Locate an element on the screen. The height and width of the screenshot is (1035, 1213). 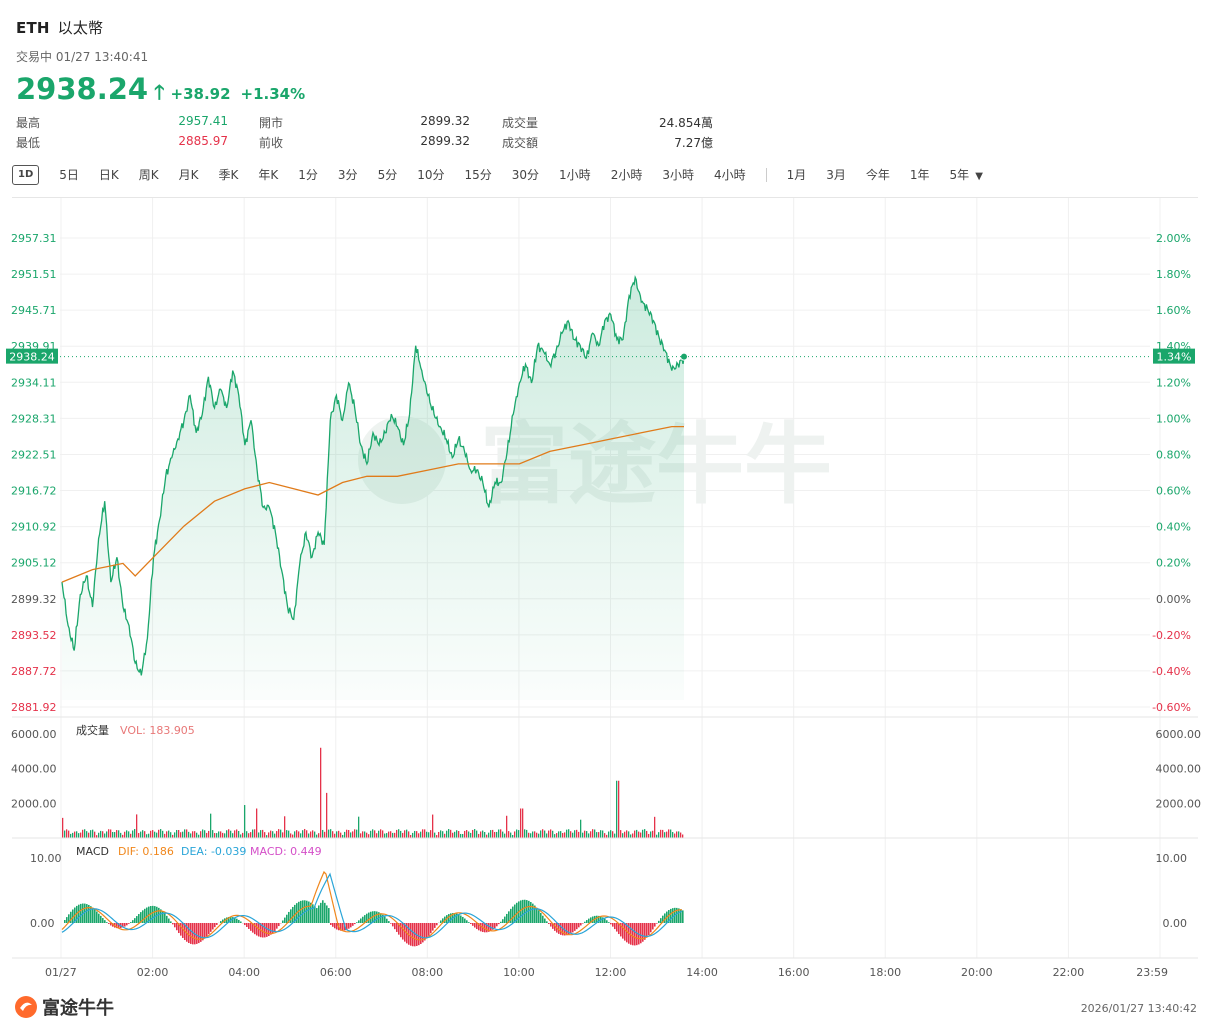
pct-tick-label: 0.40% is located at coordinates (1173, 527).